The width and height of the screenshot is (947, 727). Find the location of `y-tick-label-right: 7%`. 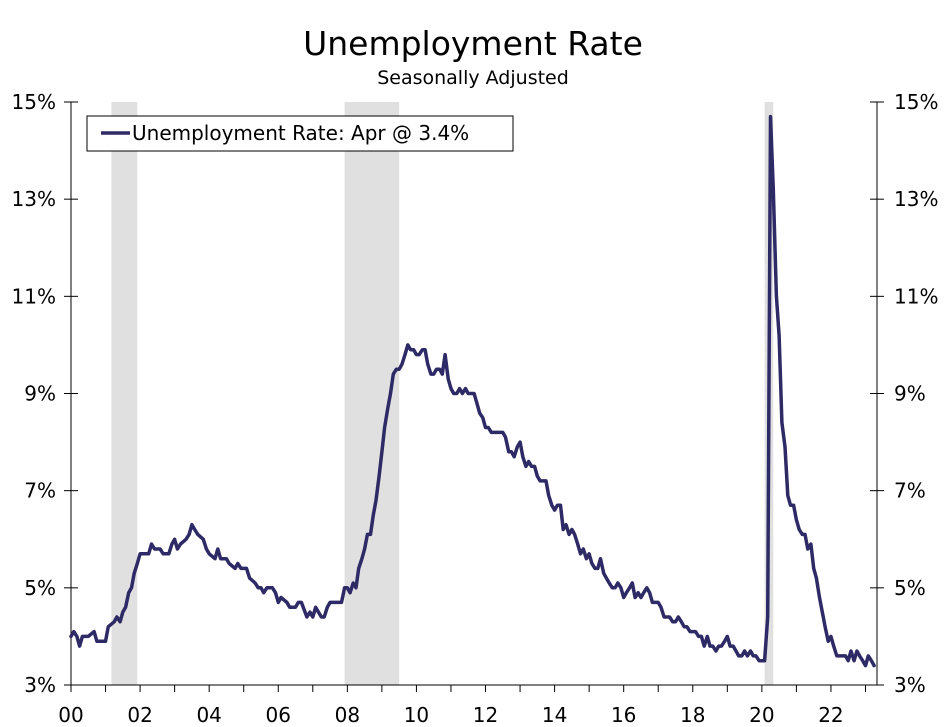

y-tick-label-right: 7% is located at coordinates (910, 491).